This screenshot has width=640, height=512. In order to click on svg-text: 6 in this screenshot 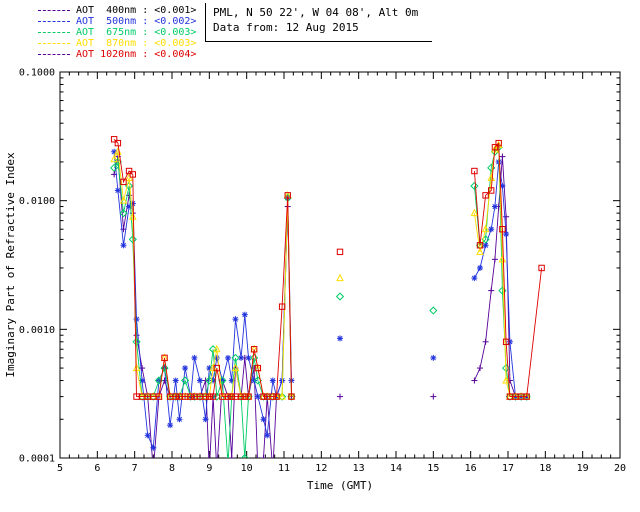, I will do `click(97, 468)`.